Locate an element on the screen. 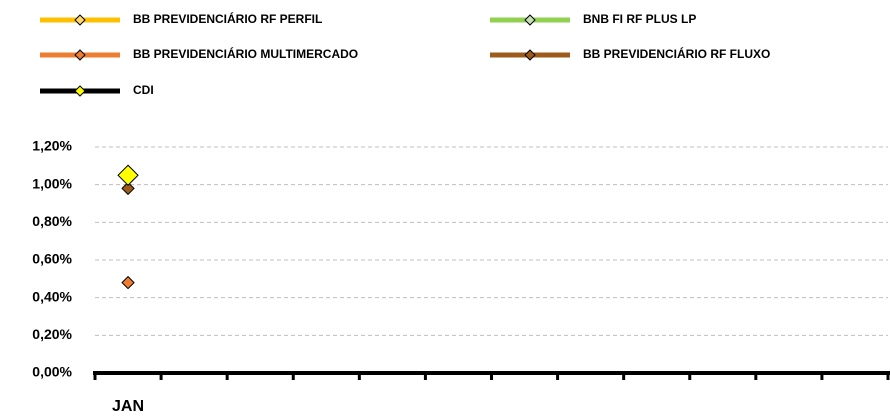 This screenshot has width=890, height=416. y-tick-label: 0,00% is located at coordinates (52, 372).